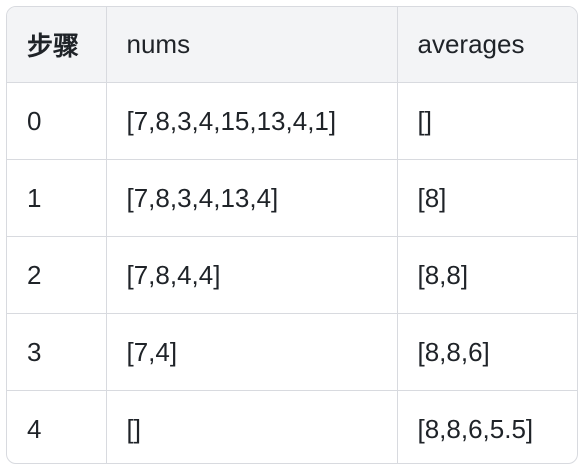 This screenshot has height=470, width=584. What do you see at coordinates (487, 275) in the screenshot?
I see `cell-averages: [8,8]` at bounding box center [487, 275].